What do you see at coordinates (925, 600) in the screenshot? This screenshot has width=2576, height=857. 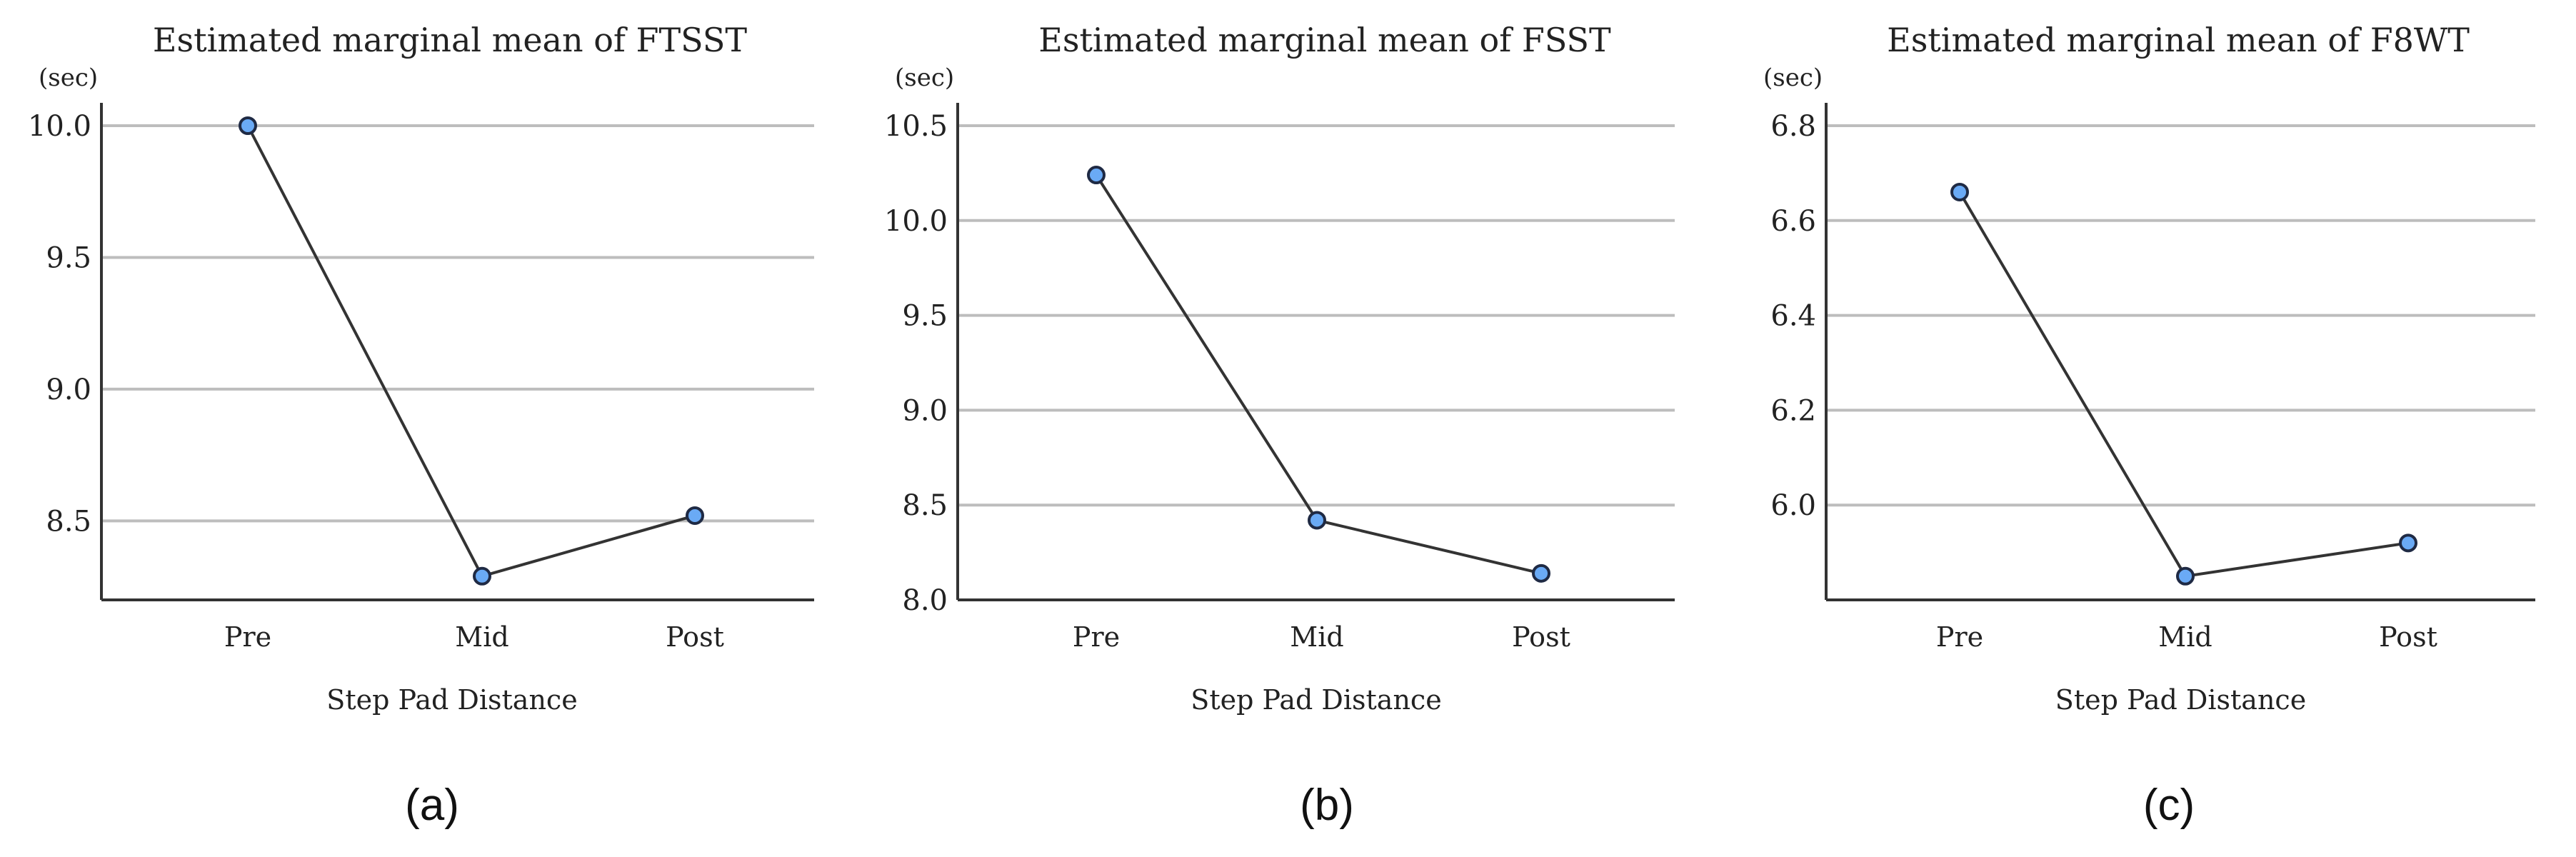 I see `y-tick-label: 8.0` at bounding box center [925, 600].